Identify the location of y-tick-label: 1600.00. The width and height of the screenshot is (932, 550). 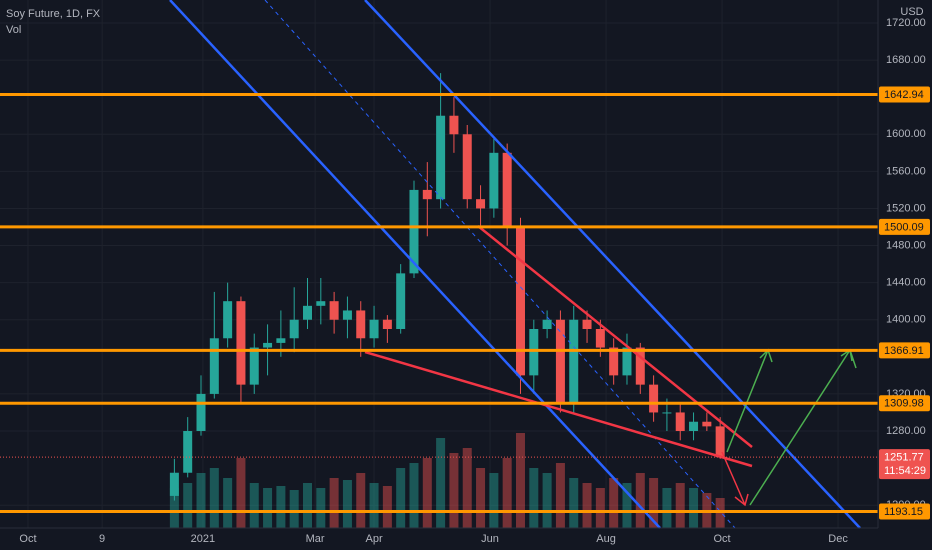
(906, 134).